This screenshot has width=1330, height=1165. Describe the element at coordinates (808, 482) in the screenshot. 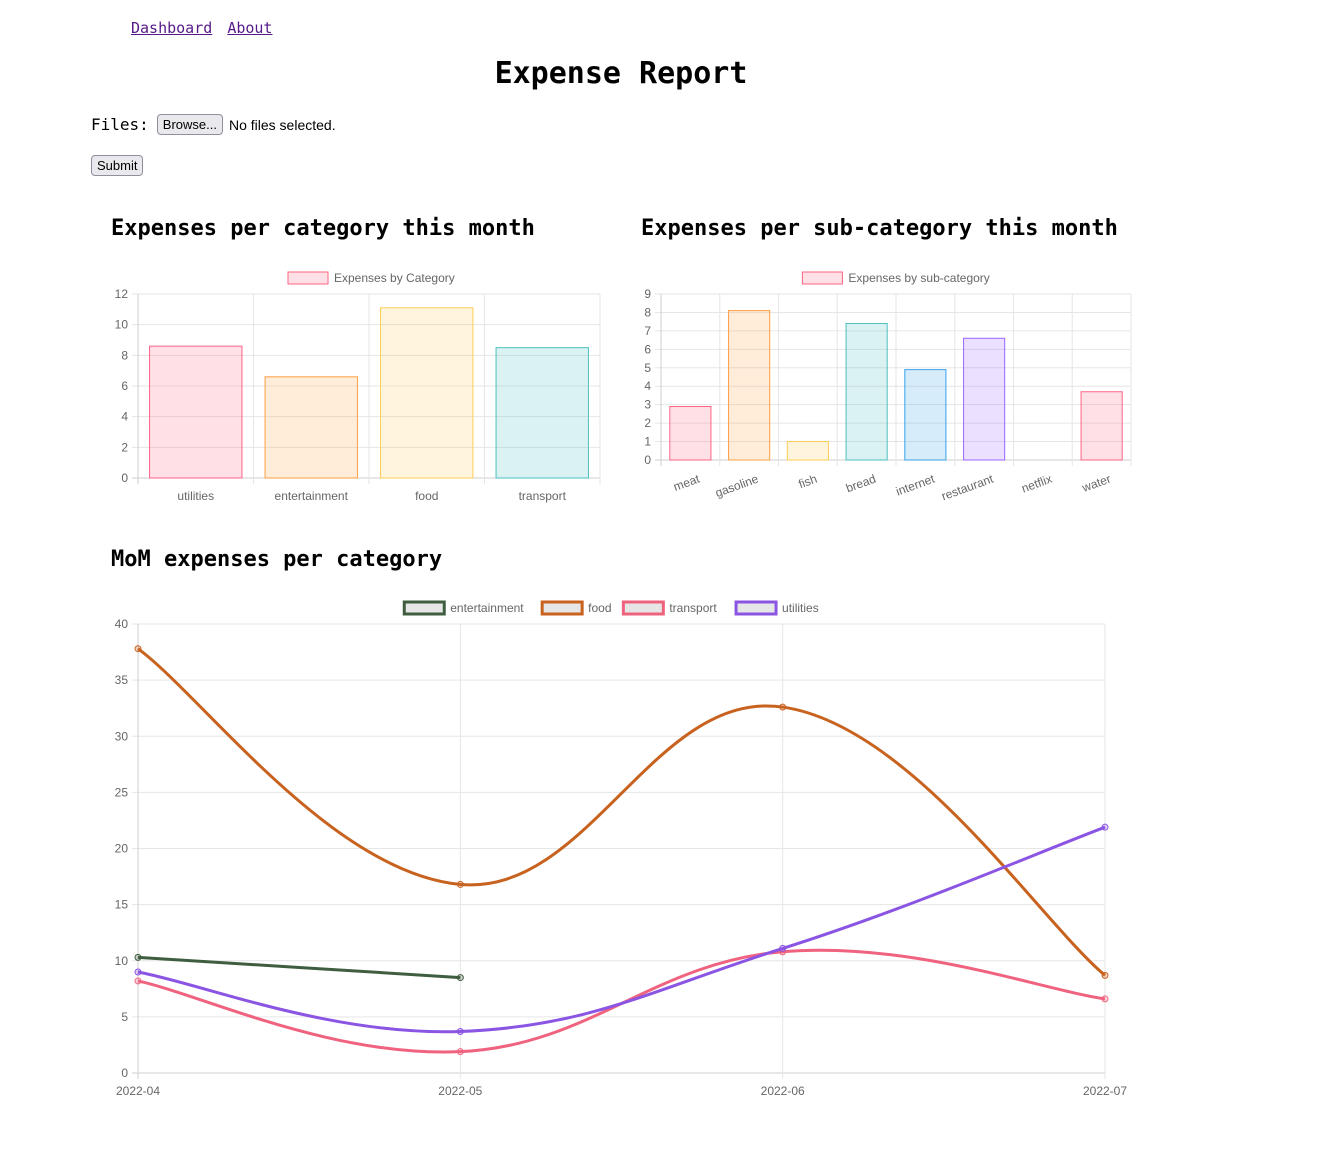

I see `x-tick-label: fish` at that location.